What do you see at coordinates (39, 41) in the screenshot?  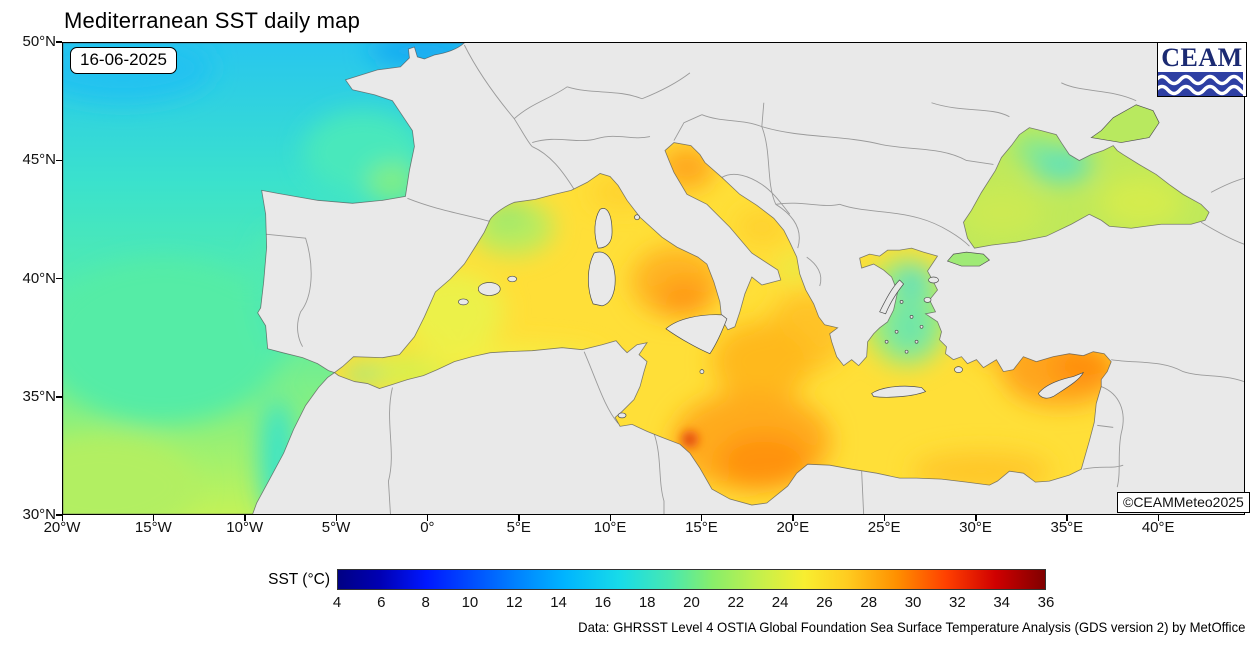 I see `y-tick-label: 50°N` at bounding box center [39, 41].